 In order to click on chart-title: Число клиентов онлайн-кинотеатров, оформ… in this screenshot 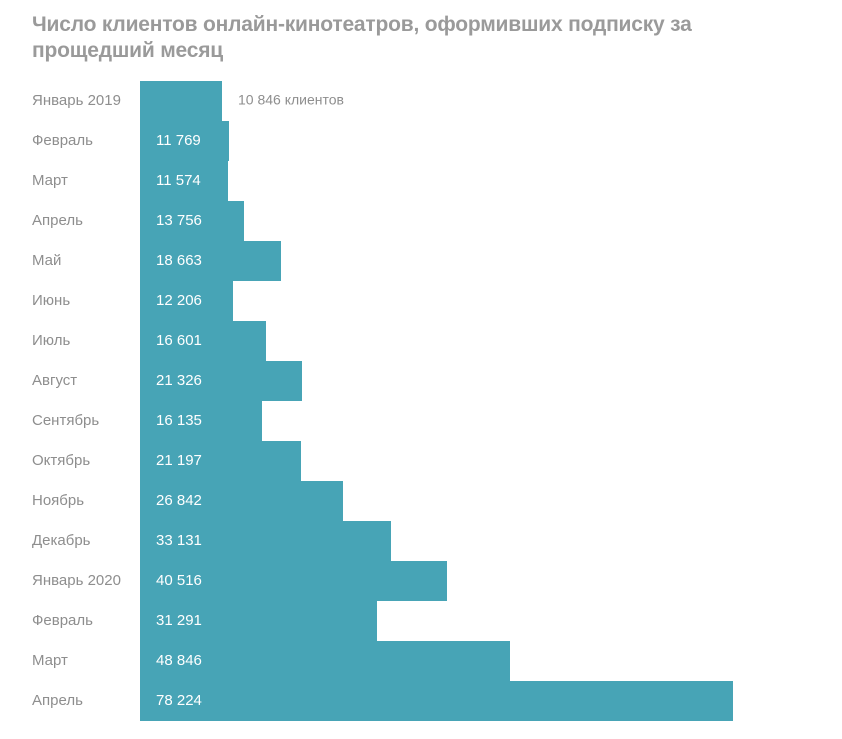, I will do `click(362, 37)`.